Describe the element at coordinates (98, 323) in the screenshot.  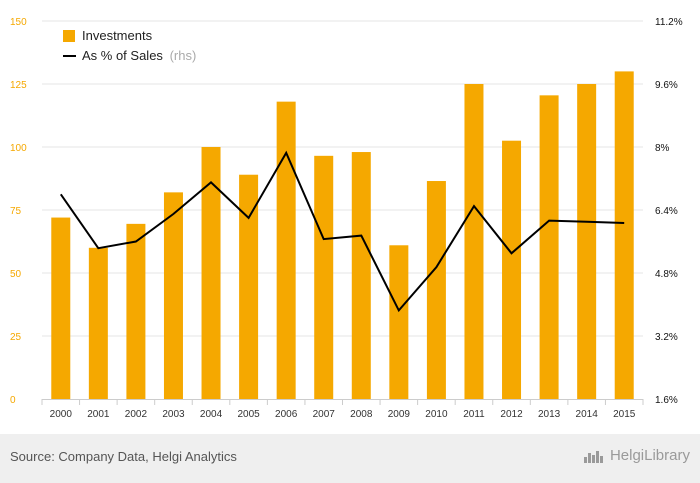
I see `bar-2001` at that location.